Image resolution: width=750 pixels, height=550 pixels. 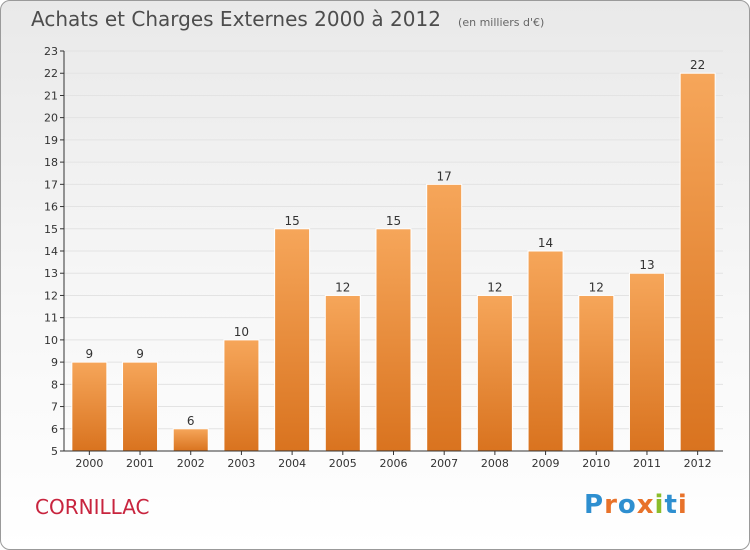 I want to click on data-label: 13, so click(x=646, y=265).